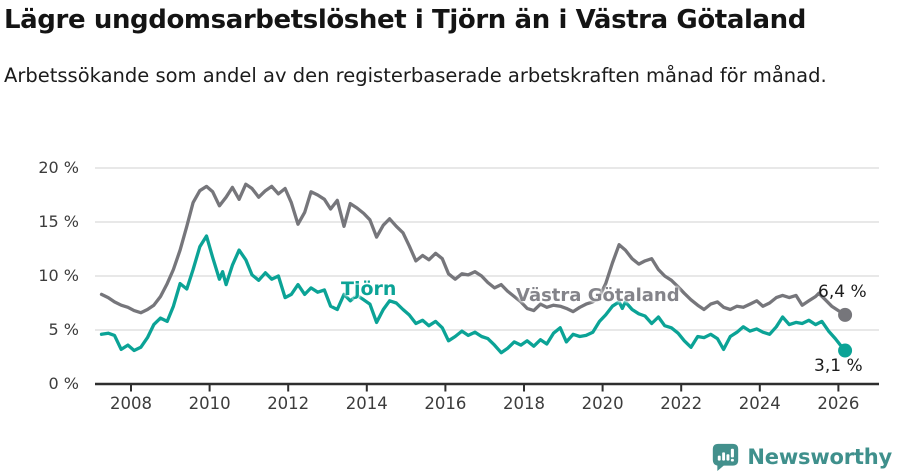 This screenshot has width=900, height=474. Describe the element at coordinates (63, 329) in the screenshot. I see `y-axis-label: 5 %` at that location.